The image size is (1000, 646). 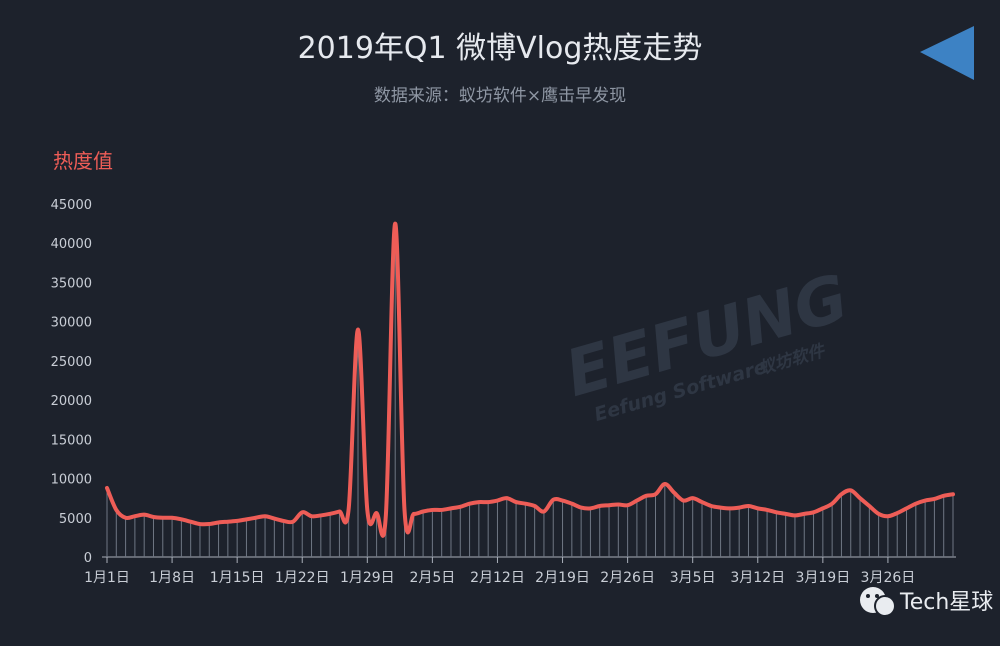 I want to click on chart-title: 2019年Q1 微博Vlog热度走势, so click(x=500, y=48).